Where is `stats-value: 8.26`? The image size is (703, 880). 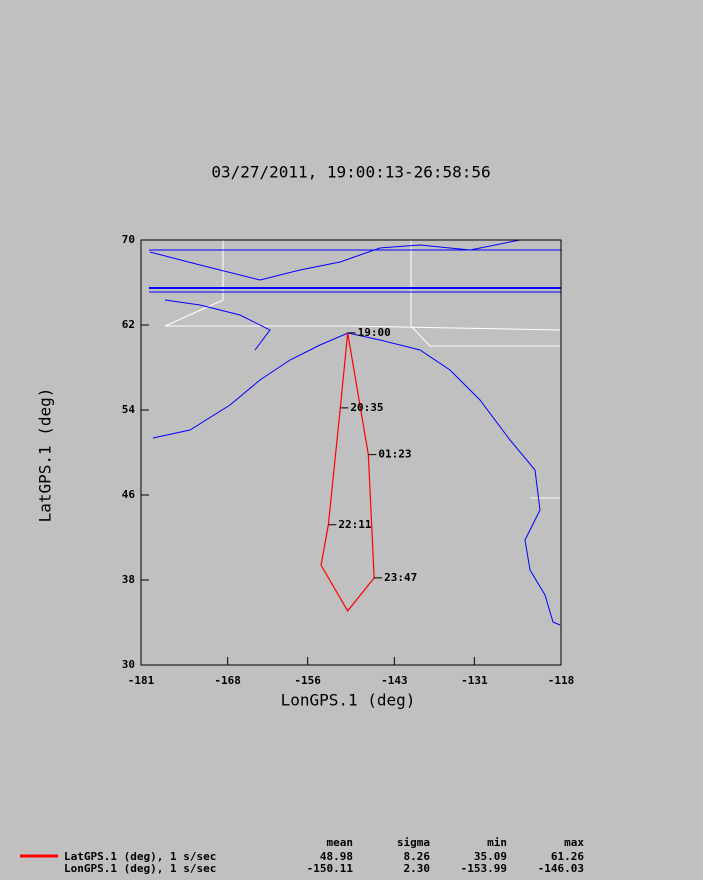
stats-value: 8.26 is located at coordinates (417, 856).